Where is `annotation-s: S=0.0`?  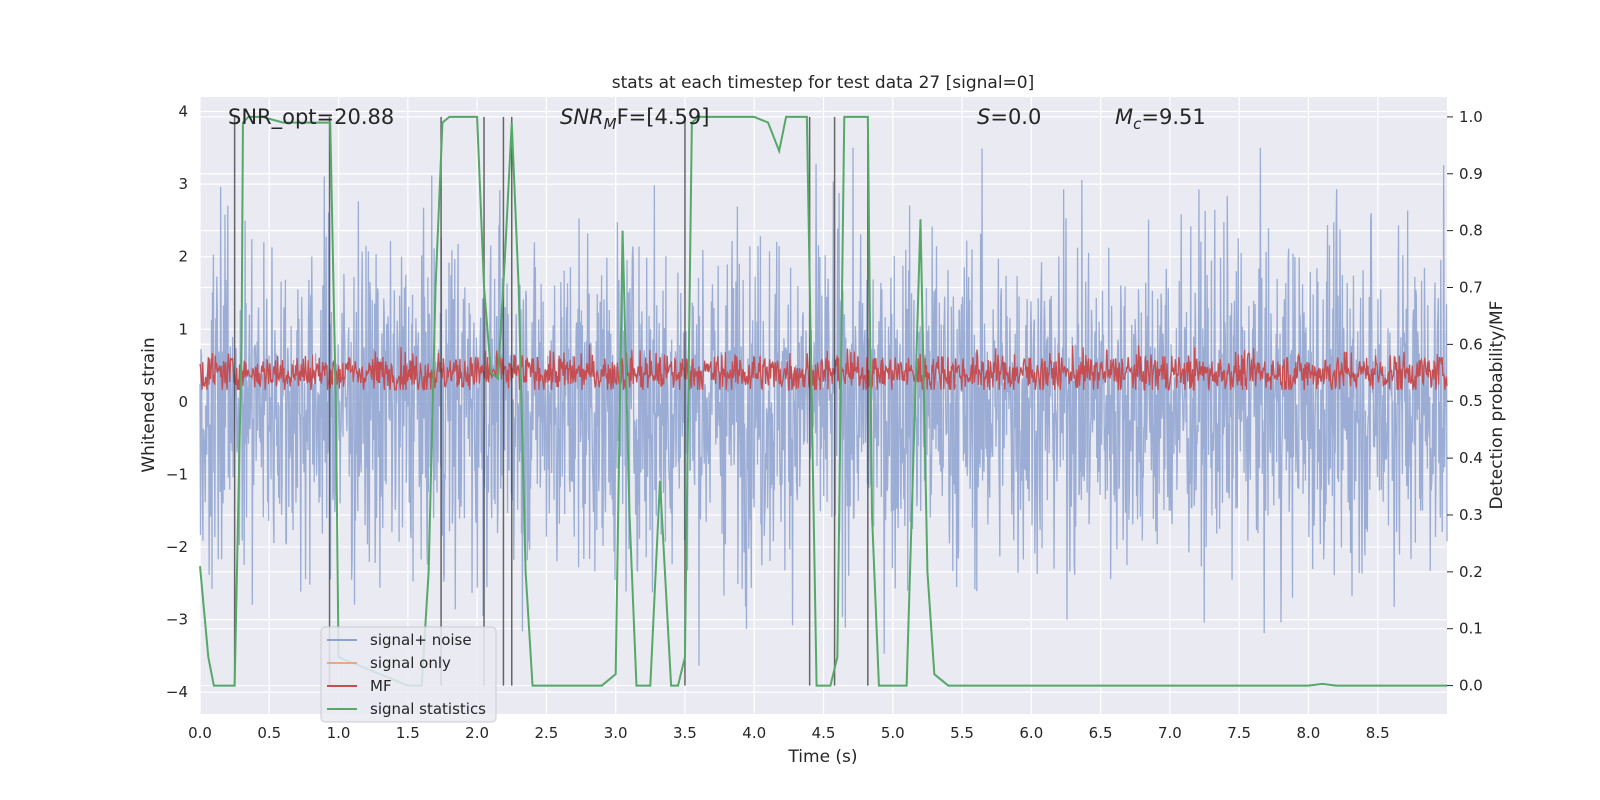 annotation-s: S=0.0 is located at coordinates (1009, 117).